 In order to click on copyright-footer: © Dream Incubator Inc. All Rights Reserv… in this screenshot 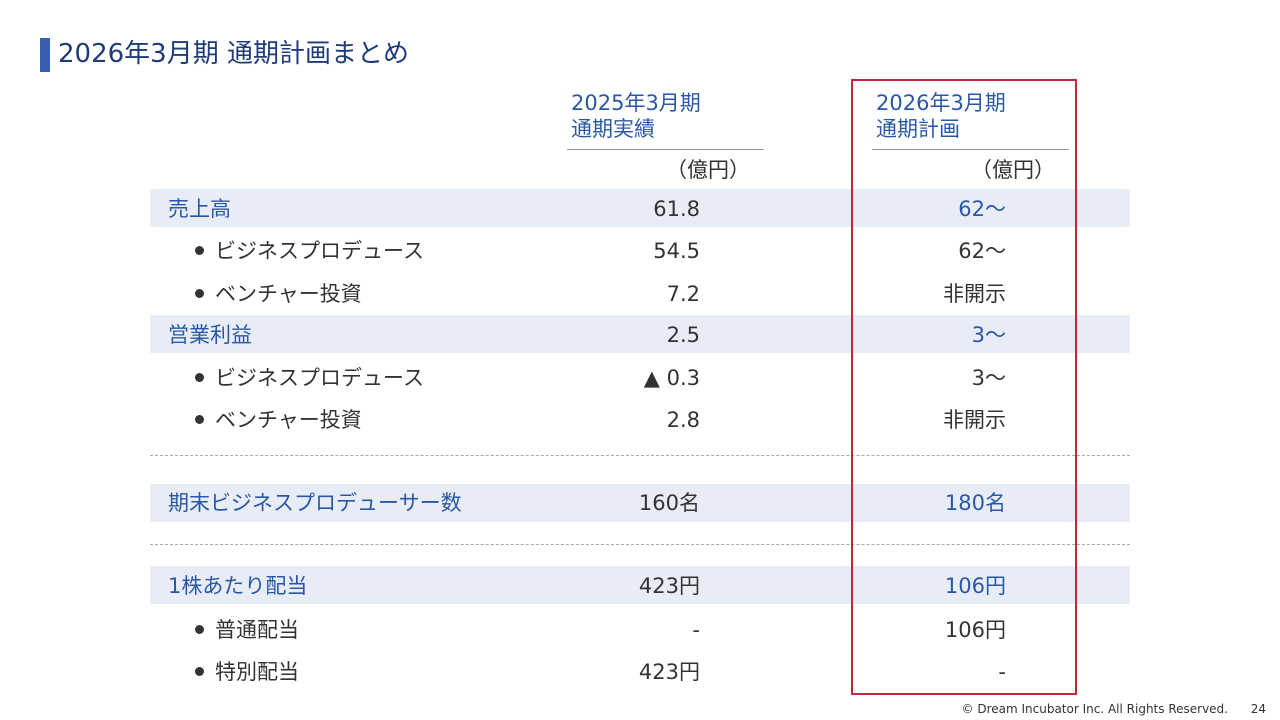, I will do `click(1094, 709)`.